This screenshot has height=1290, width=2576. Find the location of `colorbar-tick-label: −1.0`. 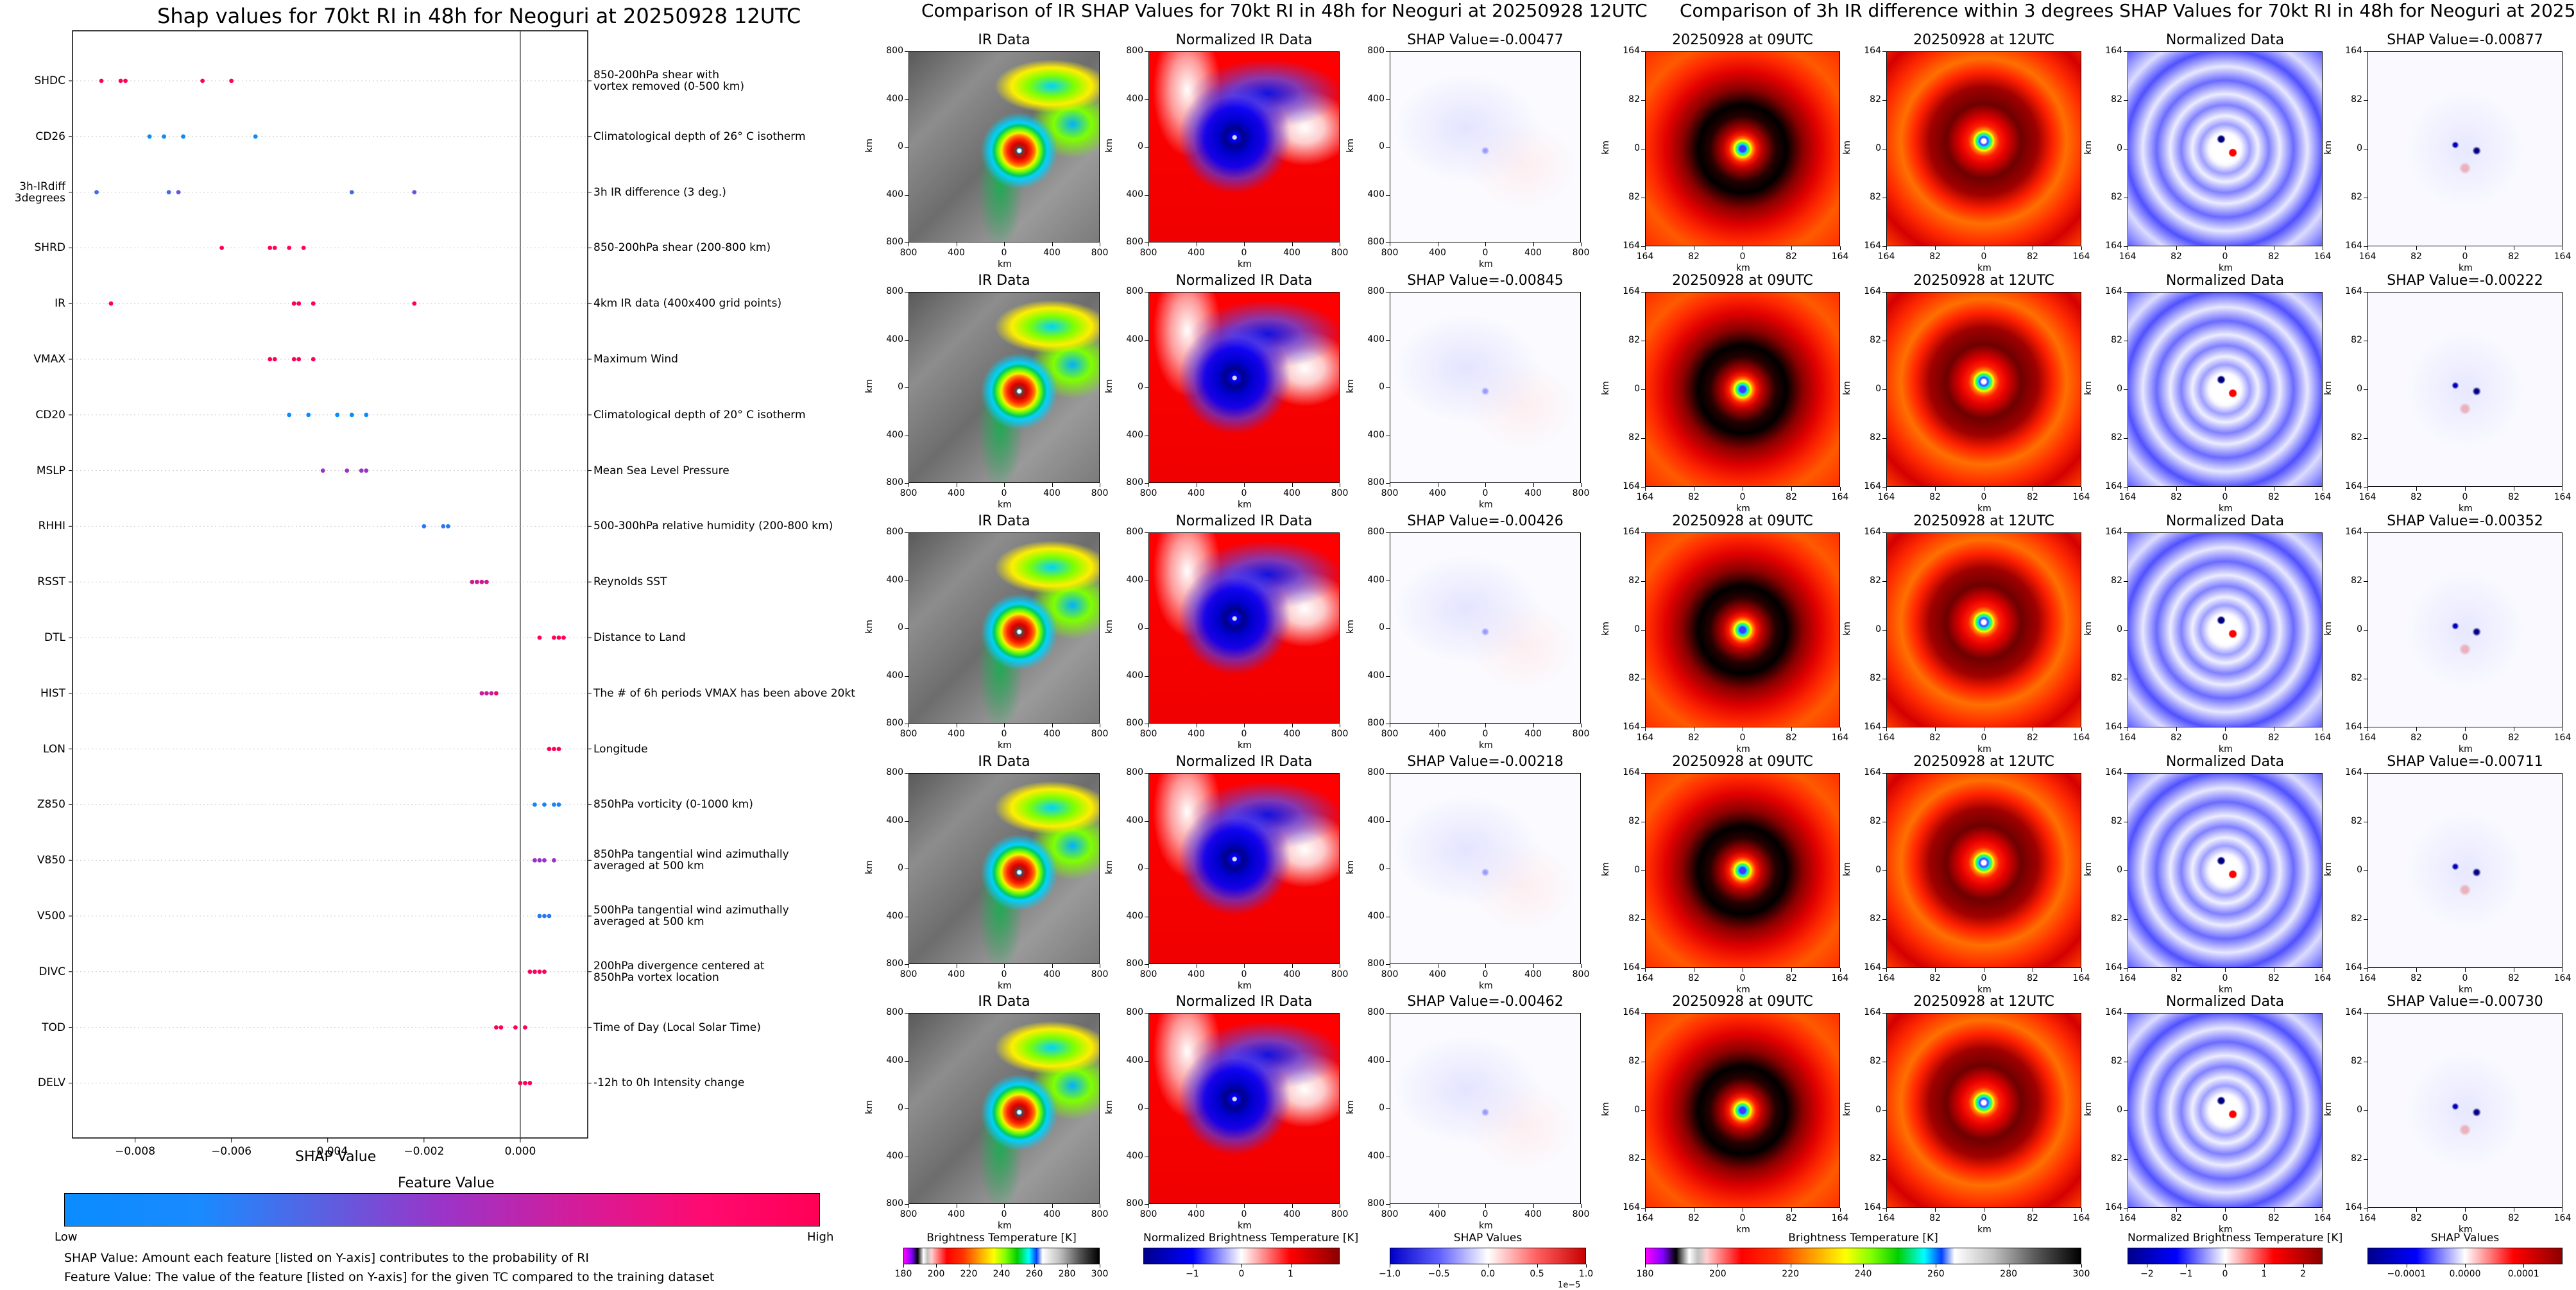

colorbar-tick-label: −1.0 is located at coordinates (1390, 1274).